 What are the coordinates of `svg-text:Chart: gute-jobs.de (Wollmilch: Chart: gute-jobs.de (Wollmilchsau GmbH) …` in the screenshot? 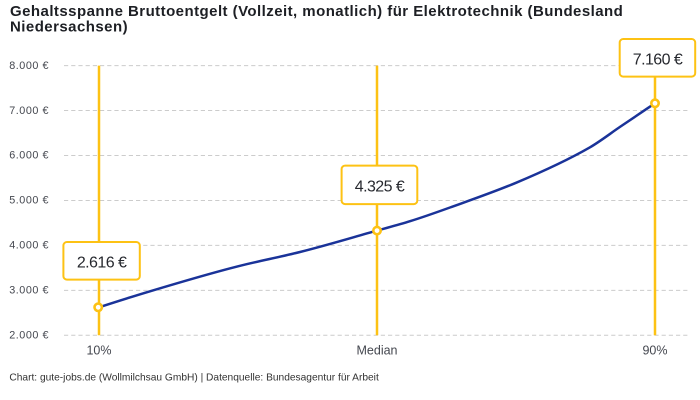 It's located at (194, 378).